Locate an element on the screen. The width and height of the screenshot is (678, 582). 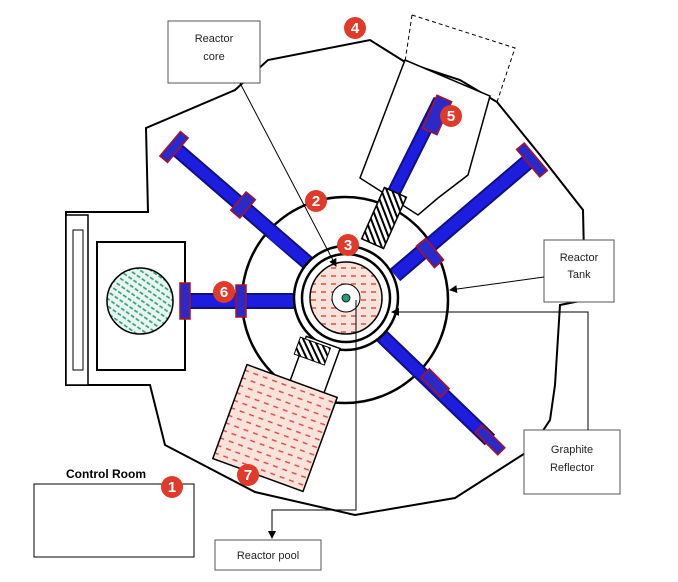
reactor-pool-label: Reactor pool is located at coordinates (268, 556).